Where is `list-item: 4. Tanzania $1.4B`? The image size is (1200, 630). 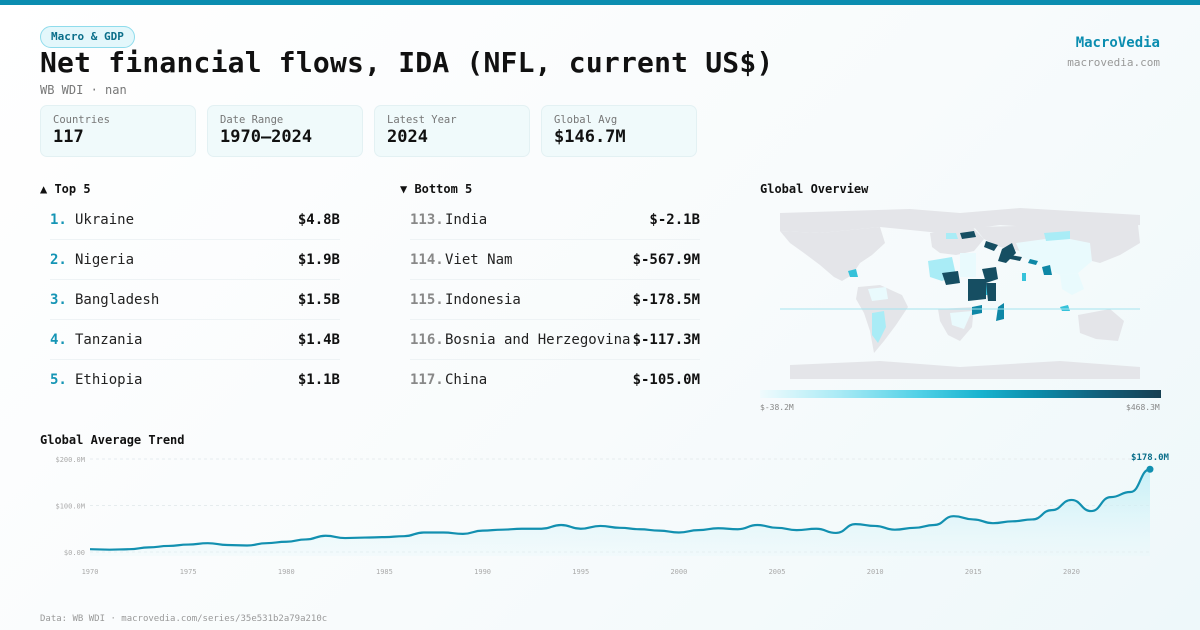
list-item: 4. Tanzania $1.4B is located at coordinates (195, 340).